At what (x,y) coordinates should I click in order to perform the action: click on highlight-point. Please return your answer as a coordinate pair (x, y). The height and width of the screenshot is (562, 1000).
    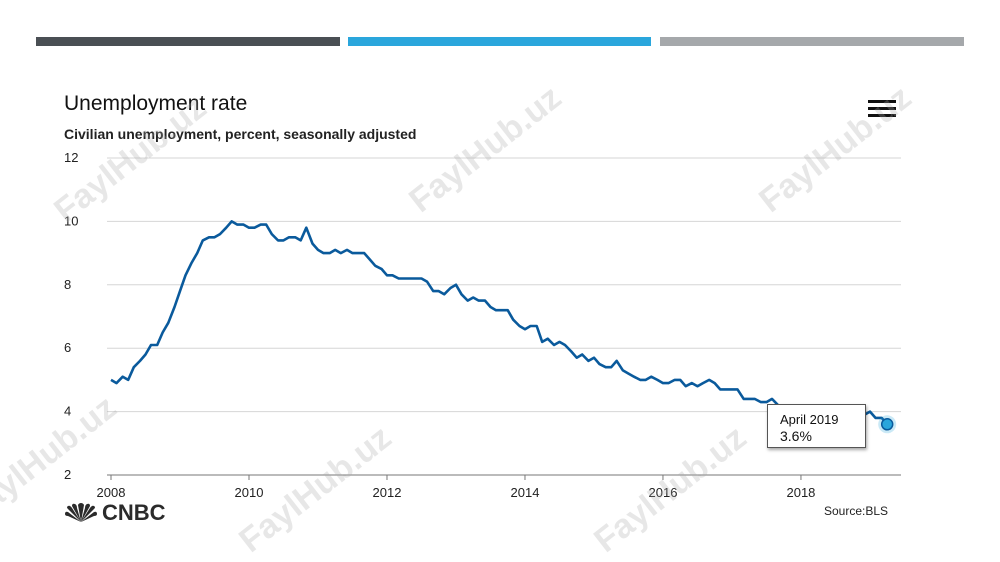
    Looking at the image, I should click on (887, 424).